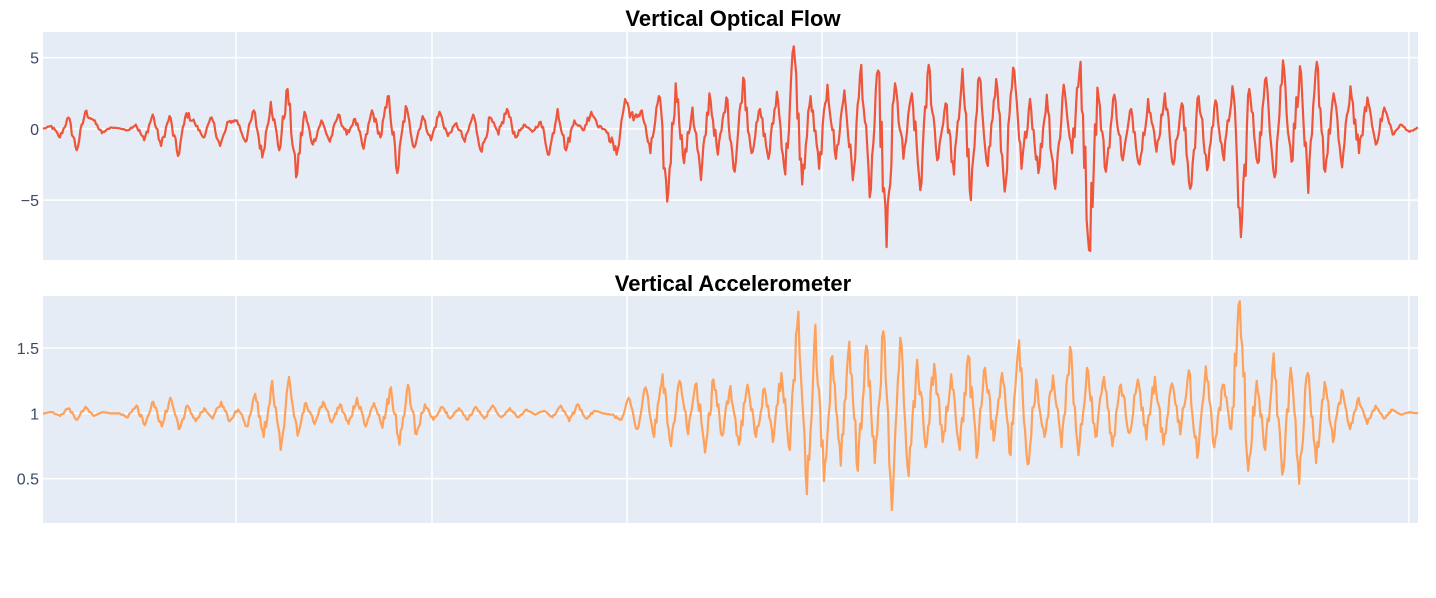 This screenshot has width=1436, height=598. I want to click on accelerometer-title: Vertical Accelerometer, so click(733, 283).